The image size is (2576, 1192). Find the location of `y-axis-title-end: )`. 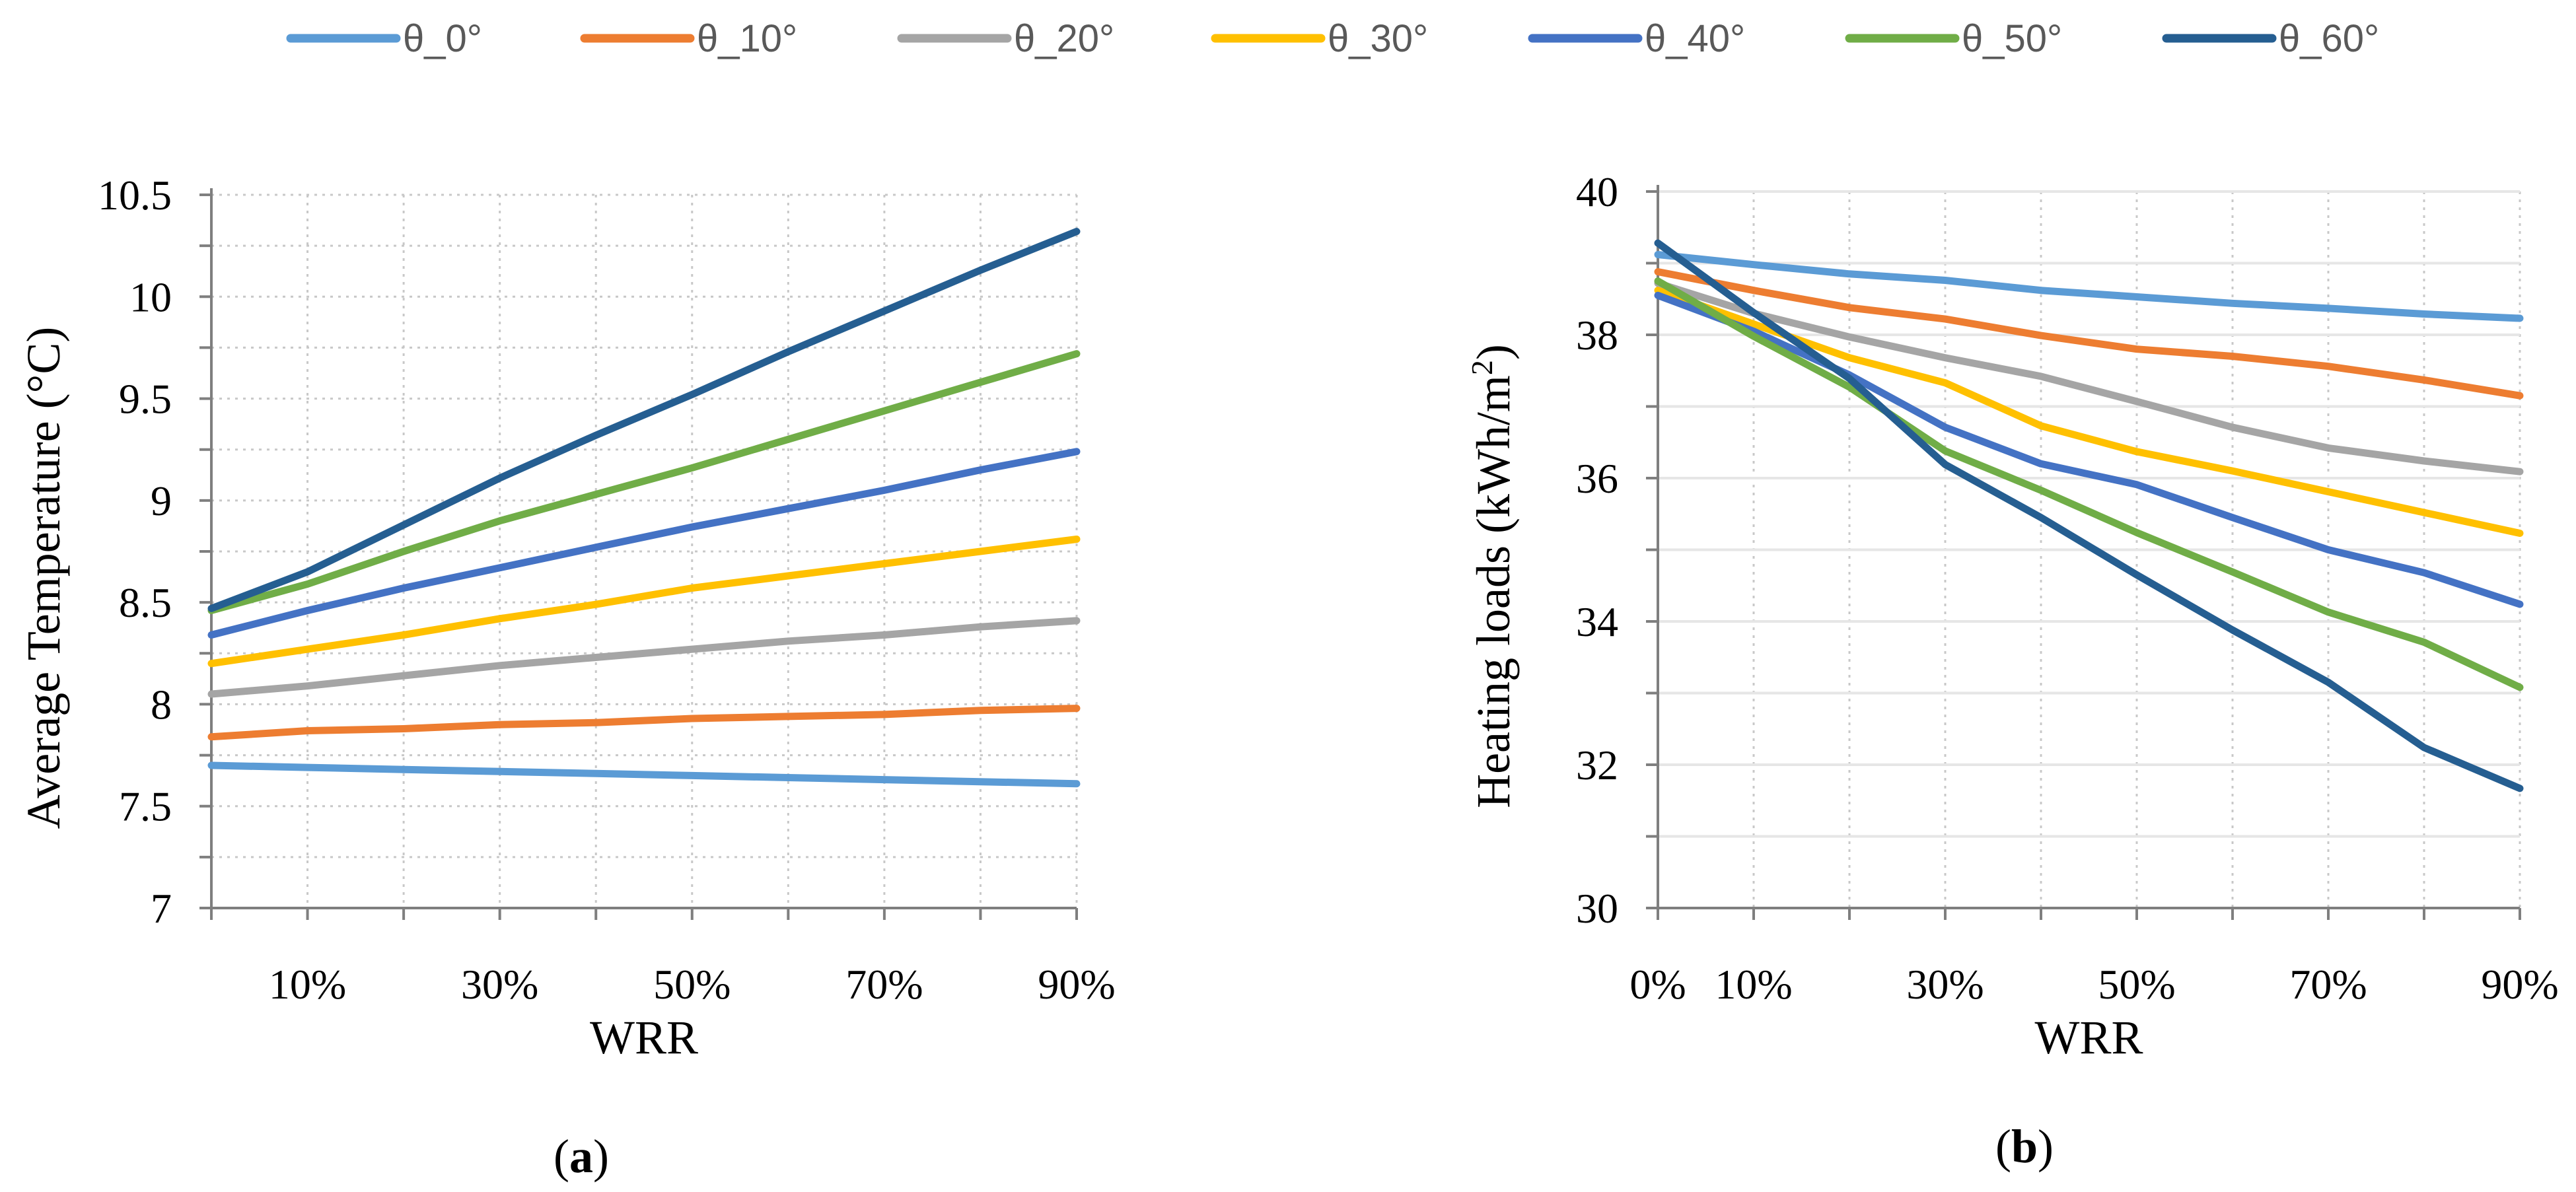

y-axis-title-end: ) is located at coordinates (1493, 352).